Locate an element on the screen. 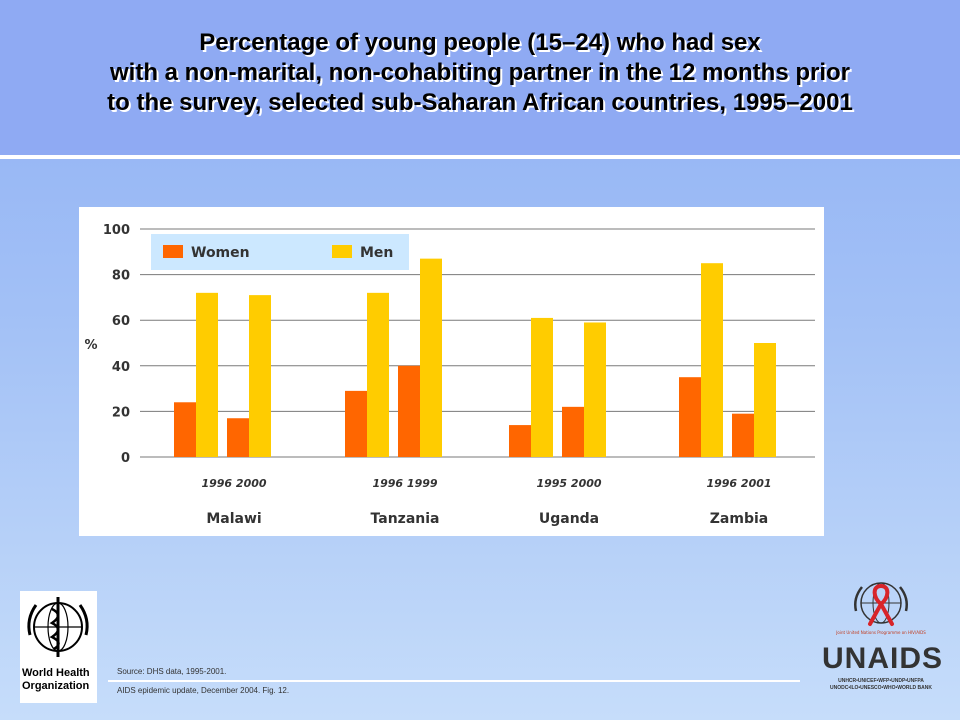  year-labels: 1996 1999 is located at coordinates (404, 483).